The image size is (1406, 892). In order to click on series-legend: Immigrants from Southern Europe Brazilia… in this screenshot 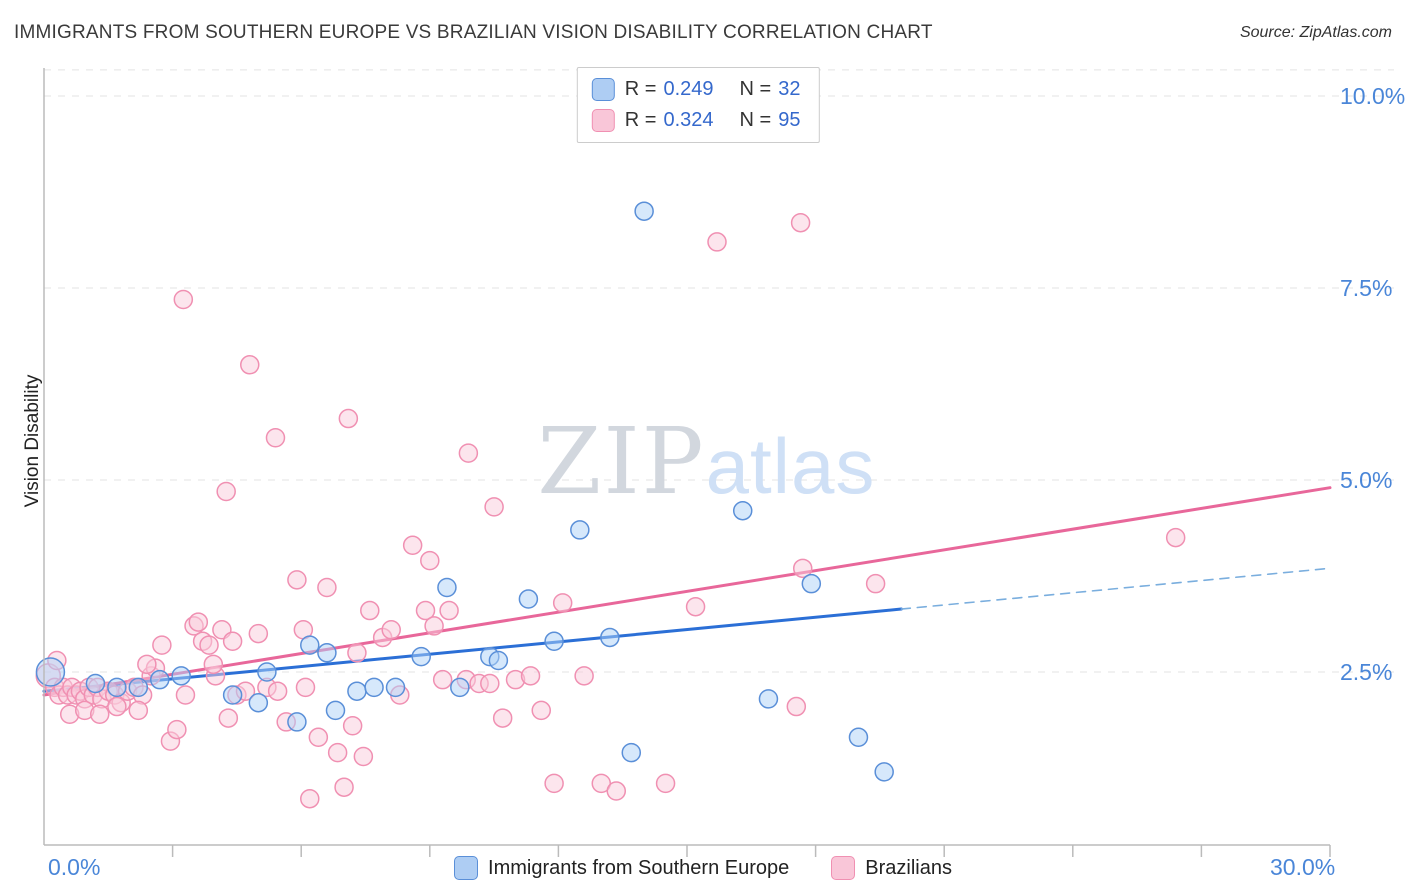, I will do `click(703, 868)`.